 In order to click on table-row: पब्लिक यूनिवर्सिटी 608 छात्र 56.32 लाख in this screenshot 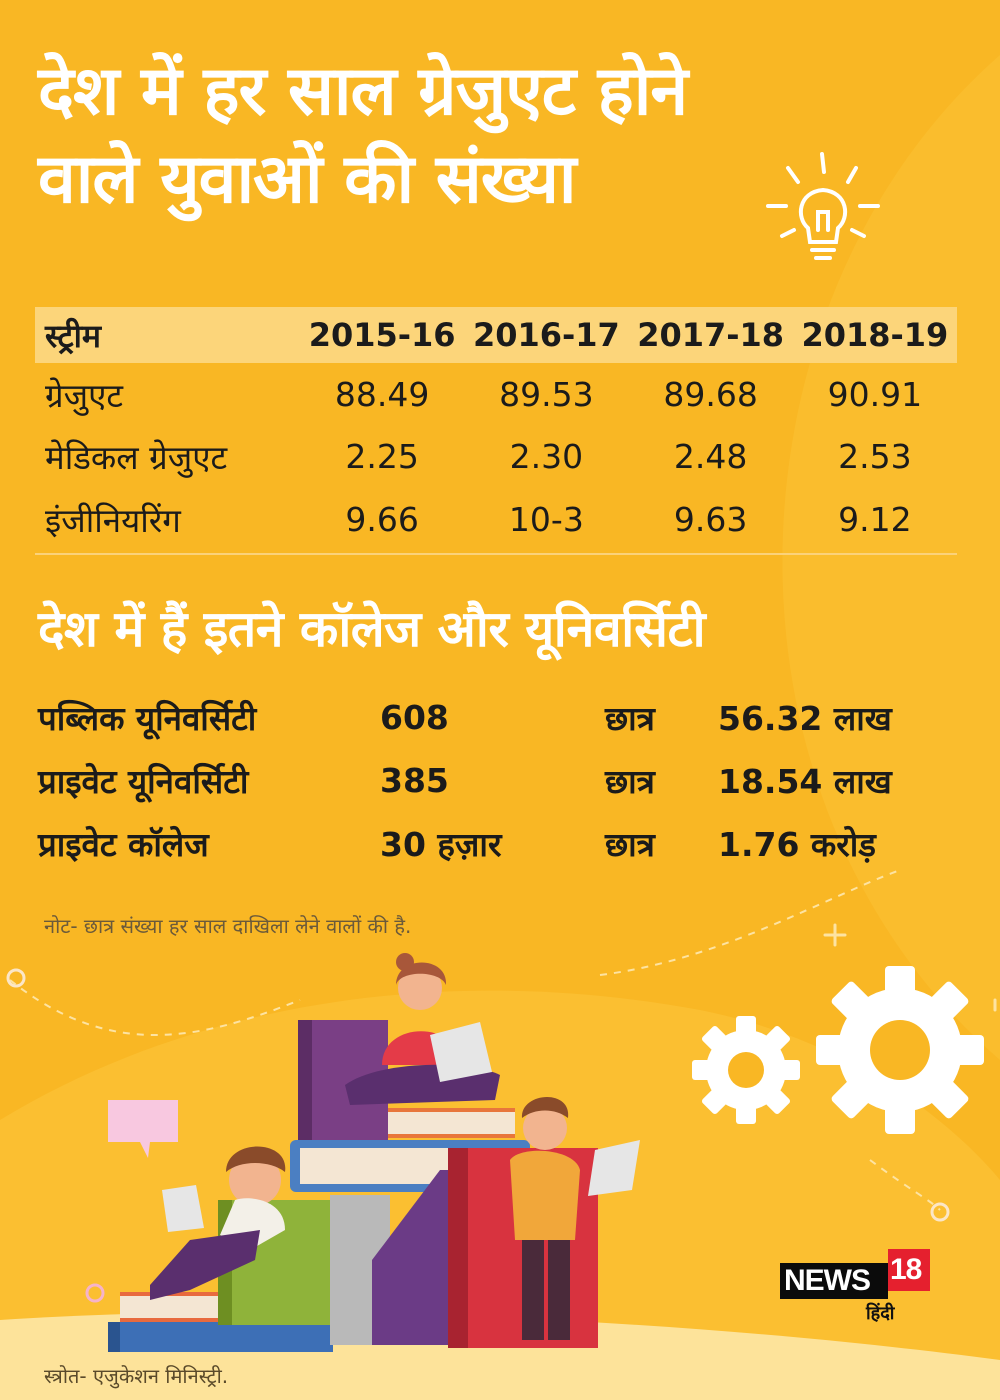, I will do `click(488, 717)`.